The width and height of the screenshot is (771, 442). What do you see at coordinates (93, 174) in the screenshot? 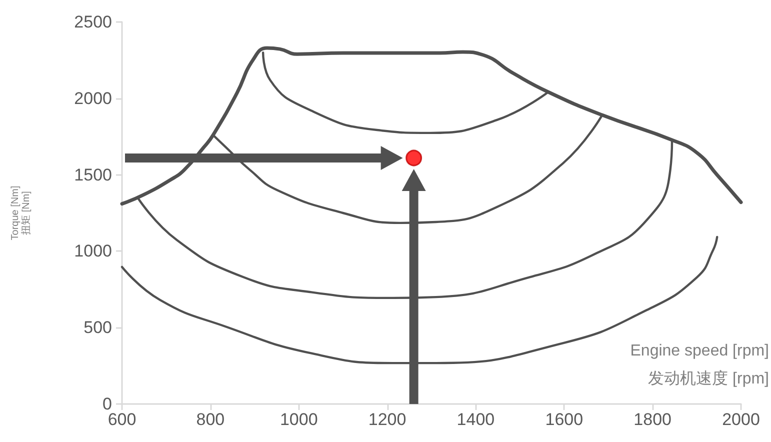
I see `y-tick-label: 1500` at bounding box center [93, 174].